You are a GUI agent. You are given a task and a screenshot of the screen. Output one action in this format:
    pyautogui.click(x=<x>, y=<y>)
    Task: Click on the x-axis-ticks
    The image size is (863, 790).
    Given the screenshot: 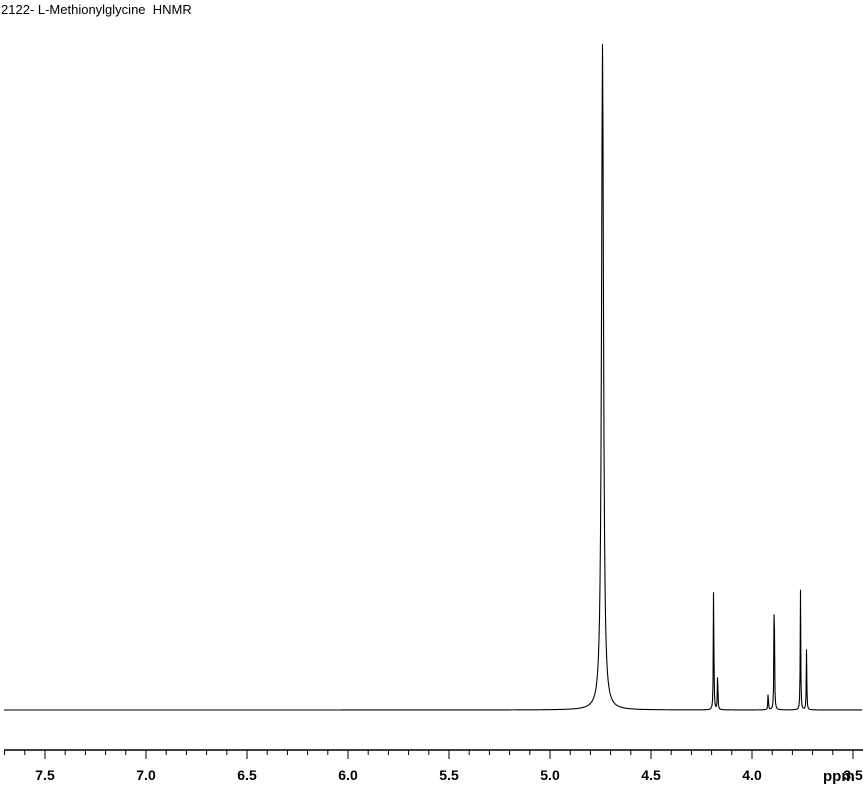 What is the action you would take?
    pyautogui.click(x=429, y=754)
    